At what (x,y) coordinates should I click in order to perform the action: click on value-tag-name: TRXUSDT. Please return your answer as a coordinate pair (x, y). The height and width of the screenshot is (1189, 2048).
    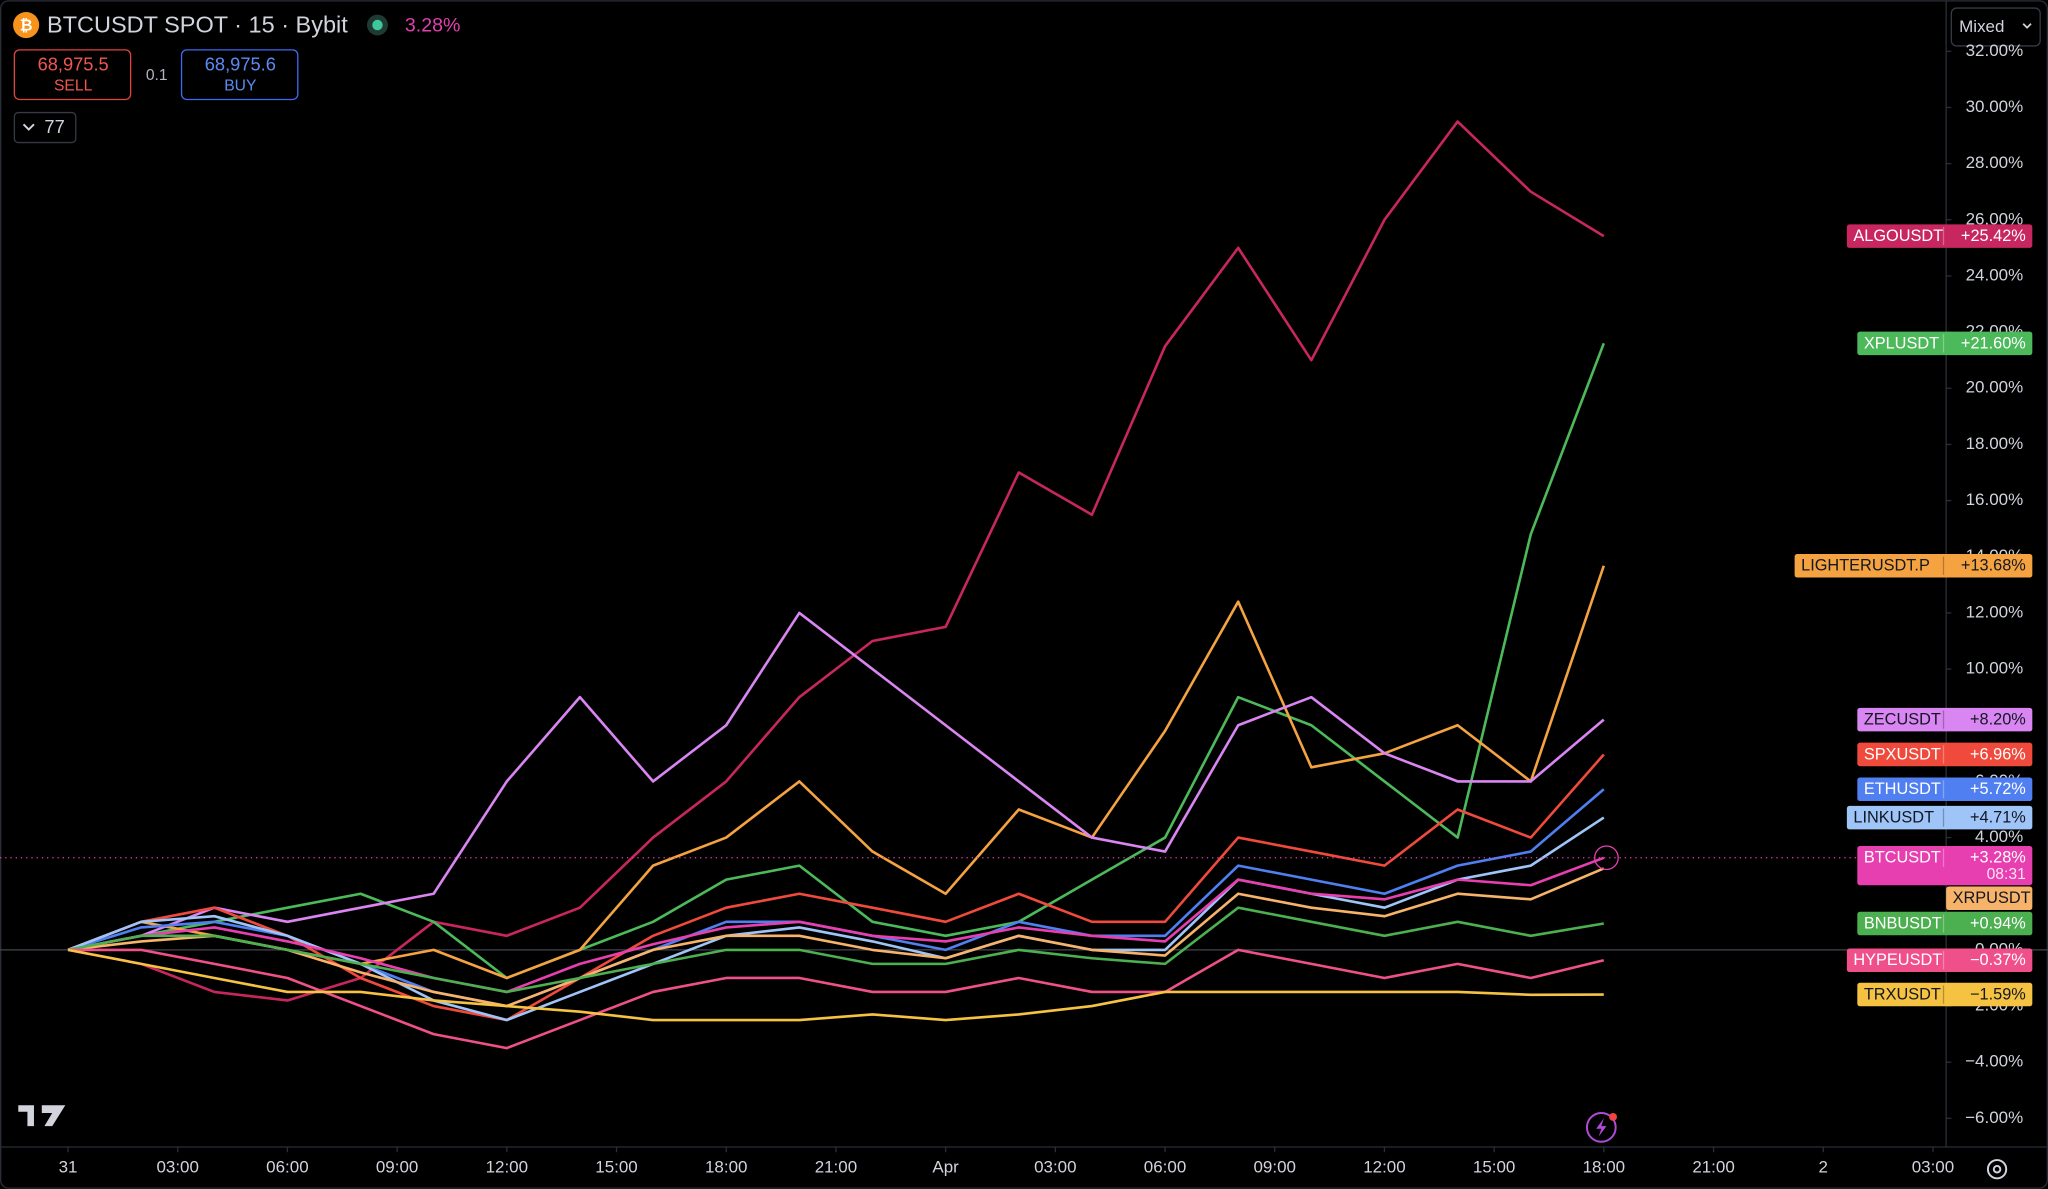
    Looking at the image, I should click on (1902, 994).